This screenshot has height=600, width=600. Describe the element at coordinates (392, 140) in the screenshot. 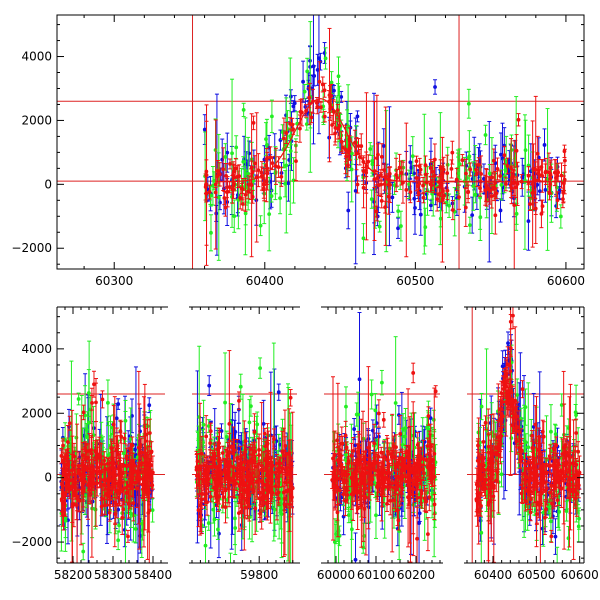

I see `top-model-curve` at that location.